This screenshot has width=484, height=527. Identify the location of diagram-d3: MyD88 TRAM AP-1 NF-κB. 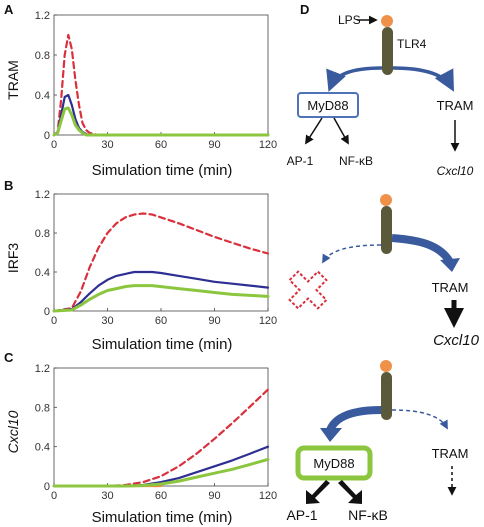
(377, 441).